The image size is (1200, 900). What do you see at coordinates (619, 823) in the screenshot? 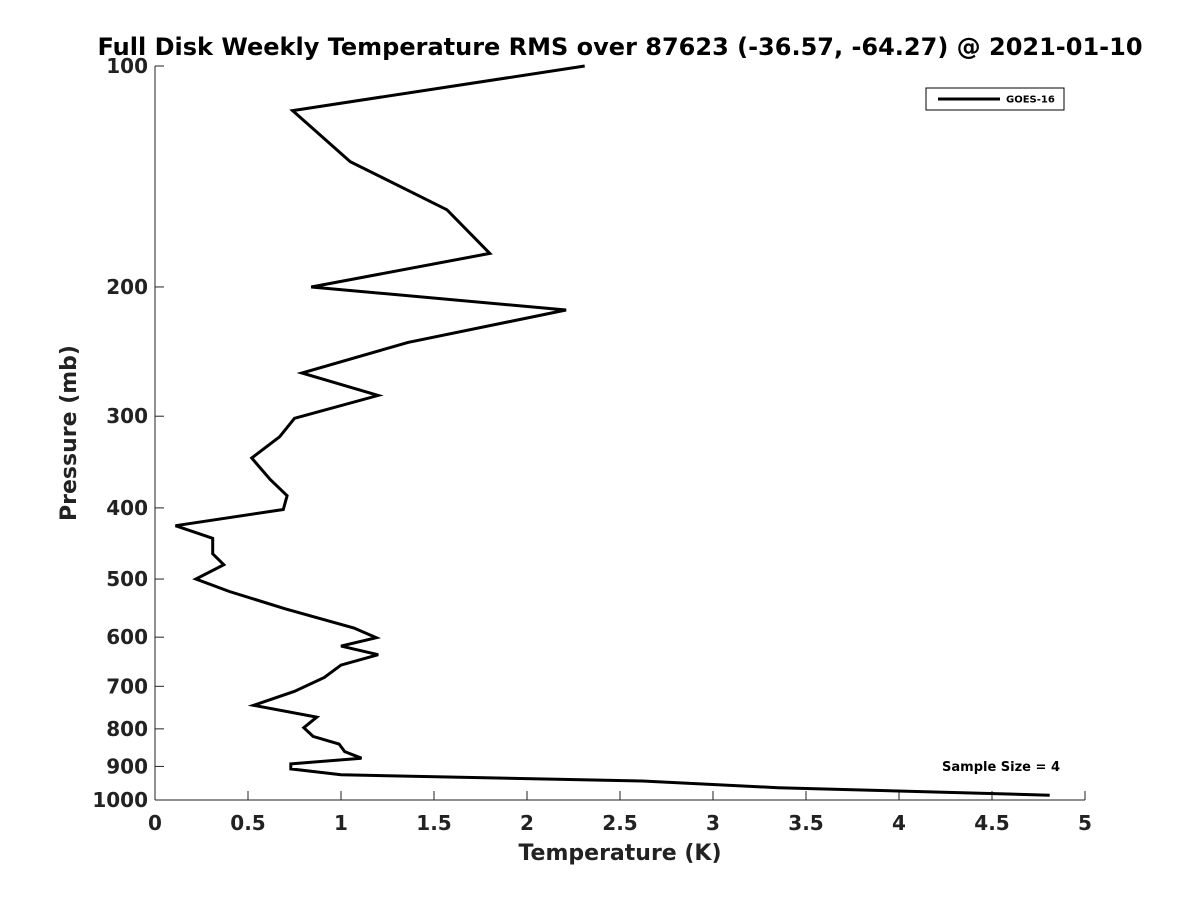
I see `x-tick-label: 2.5` at bounding box center [619, 823].